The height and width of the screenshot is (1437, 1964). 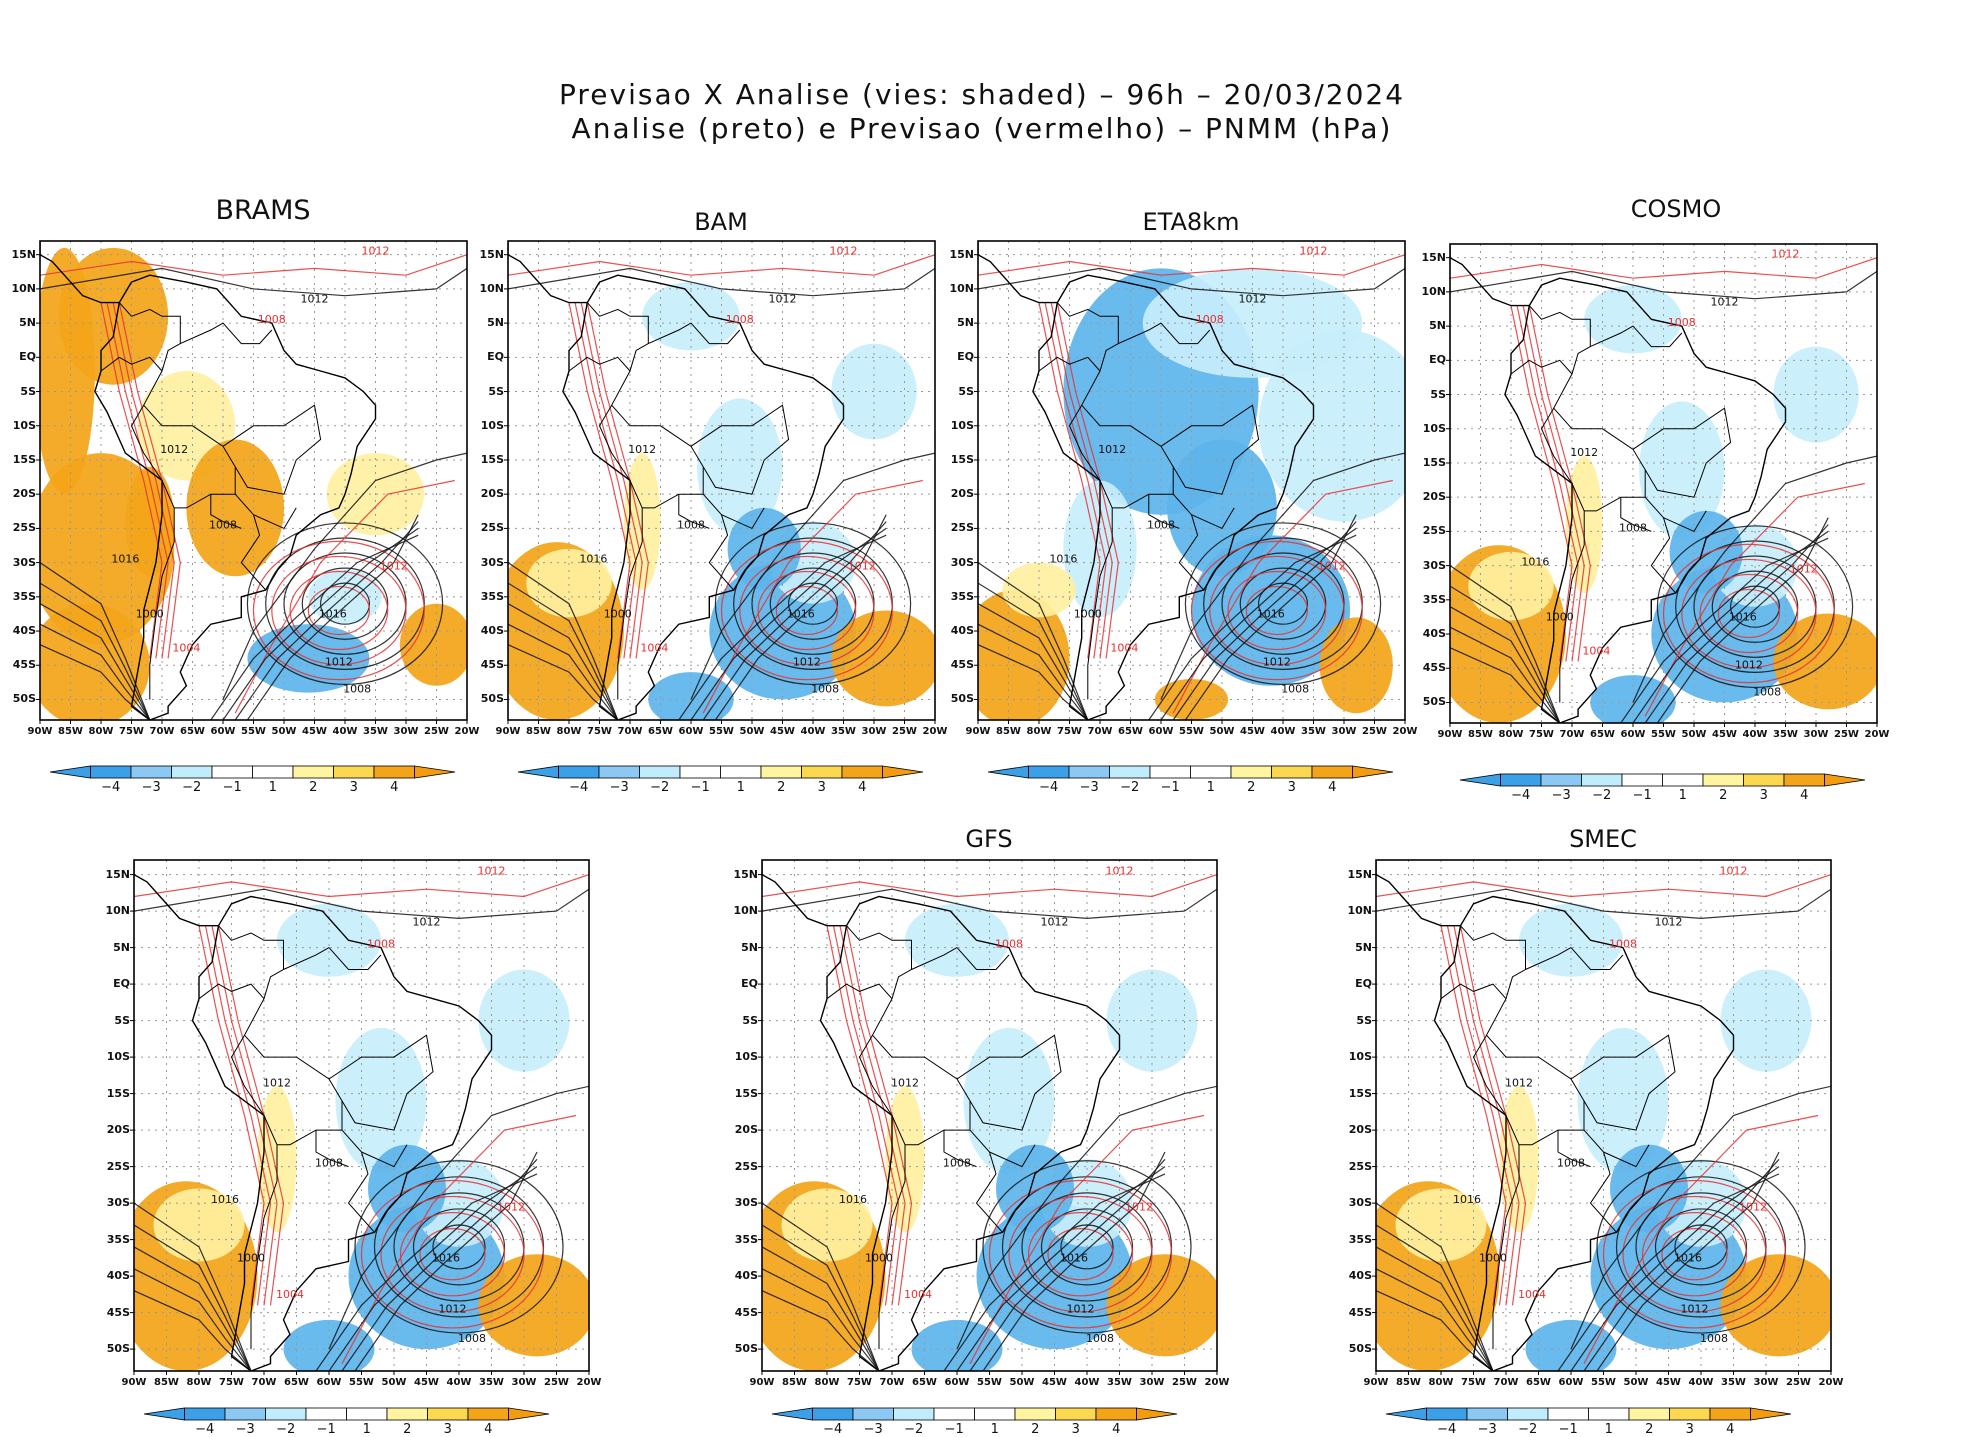 I want to click on analysis-isobar-label: 1008, so click(x=1295, y=689).